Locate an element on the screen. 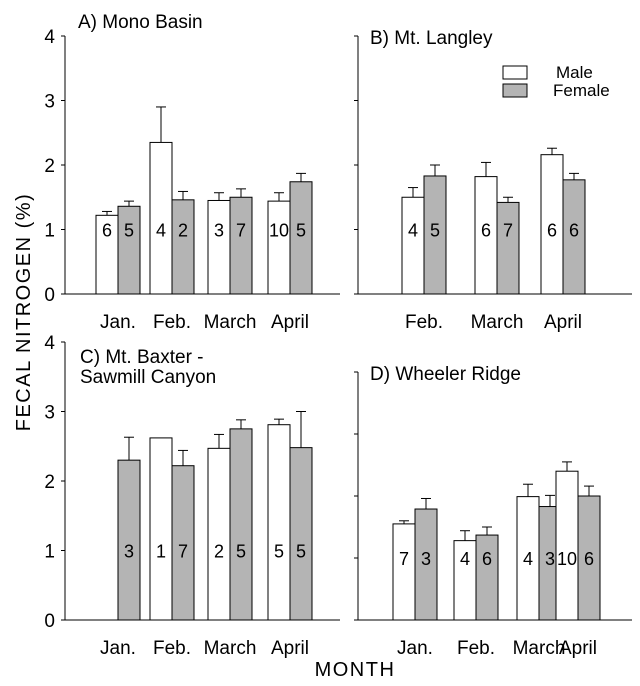 This screenshot has width=640, height=686. legend-swatch-female is located at coordinates (515, 90).